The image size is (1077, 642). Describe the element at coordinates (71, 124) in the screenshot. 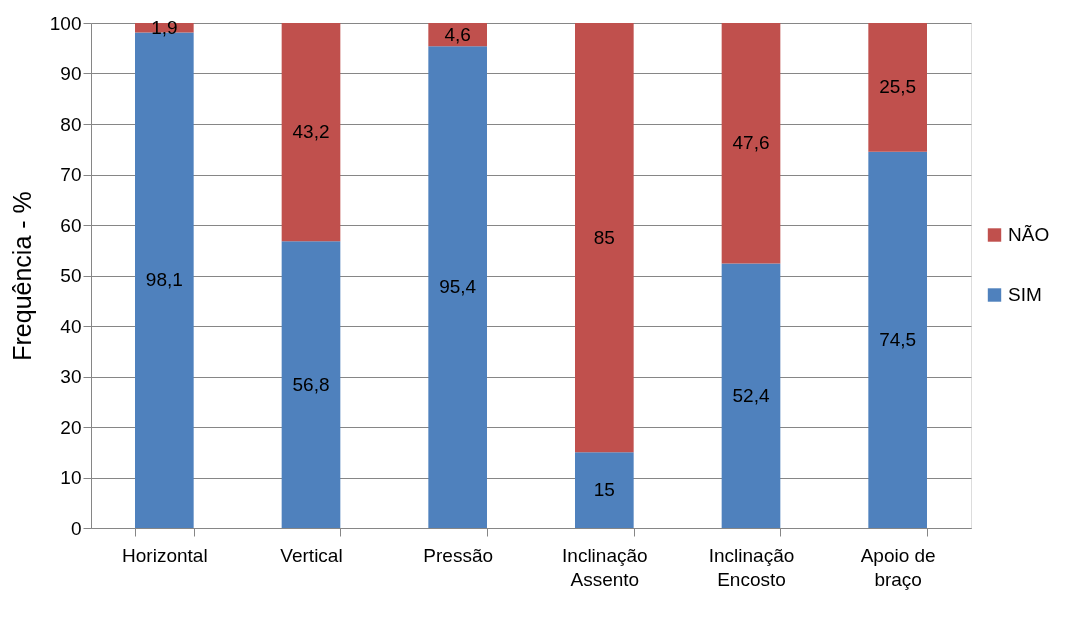

I see `y-tick-label: 80` at that location.